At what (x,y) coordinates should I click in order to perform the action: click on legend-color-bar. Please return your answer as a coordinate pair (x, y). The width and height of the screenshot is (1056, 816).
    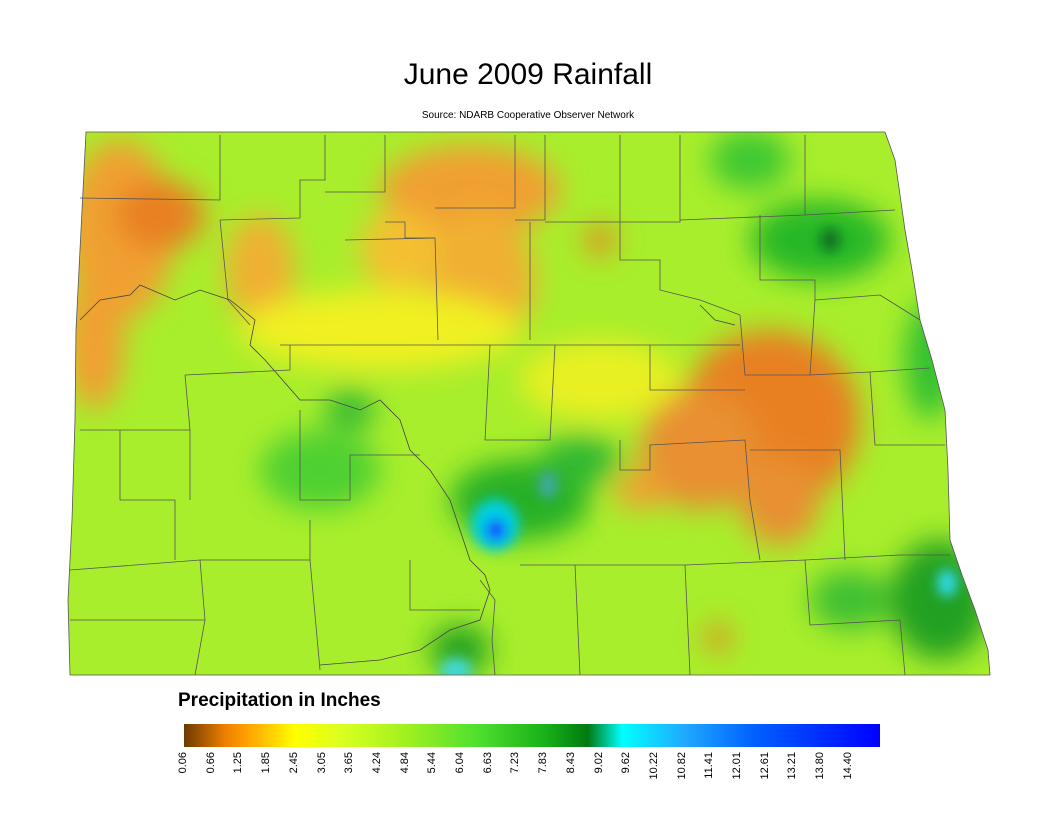
    Looking at the image, I should click on (532, 735).